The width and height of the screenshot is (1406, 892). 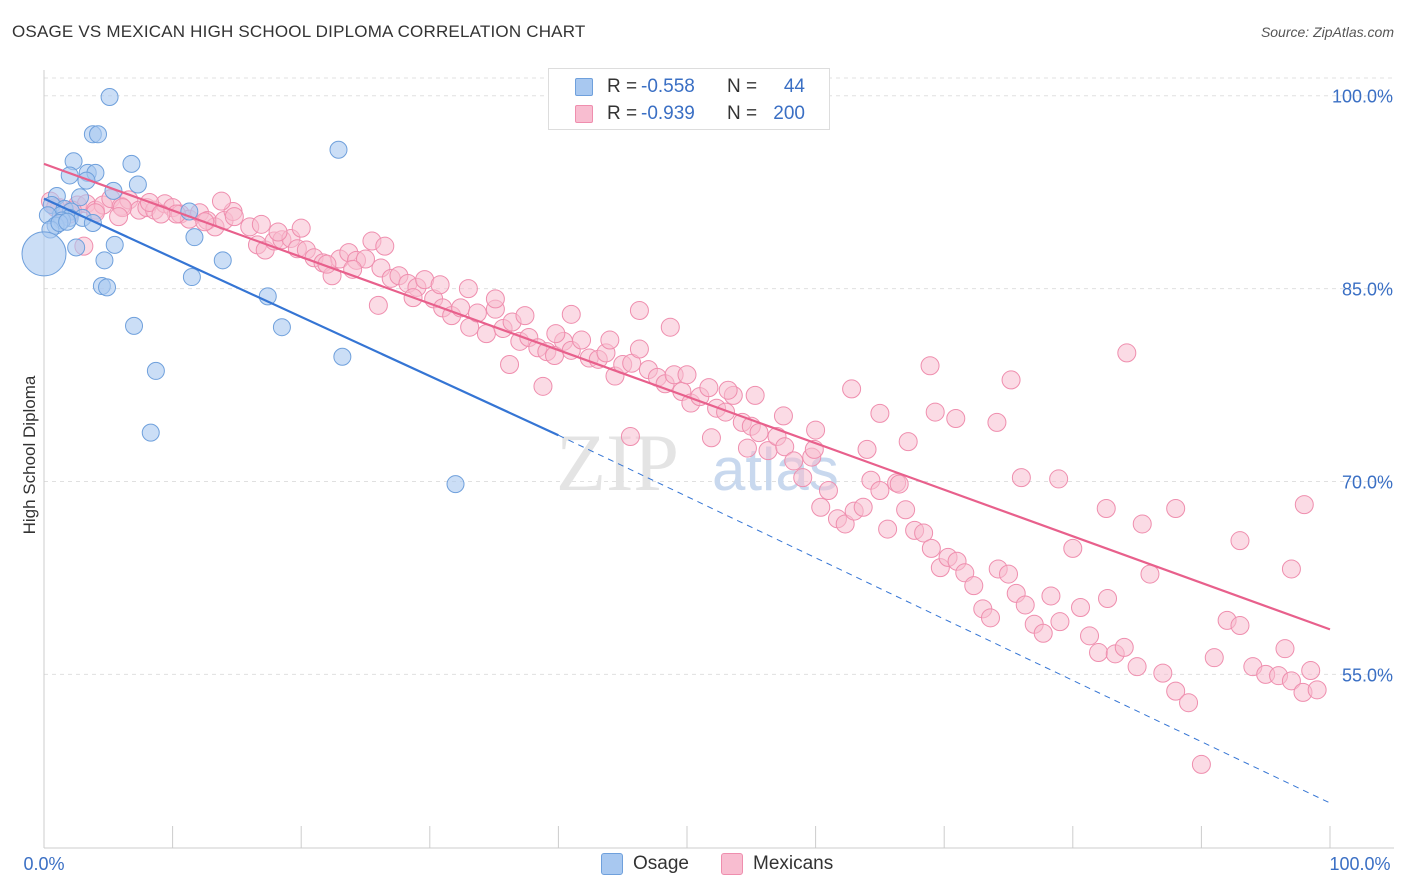 I want to click on x-tick-label-max: 100.0%, so click(x=1359, y=864).